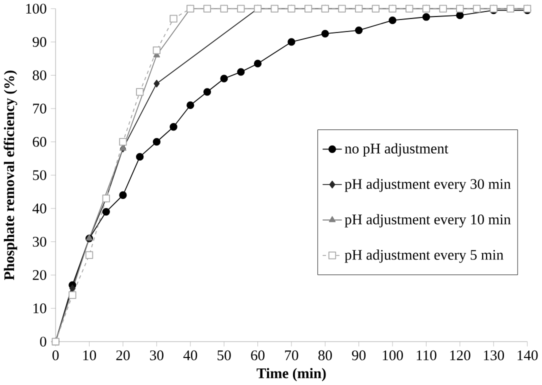 Image resolution: width=542 pixels, height=385 pixels. I want to click on x-tick-label: 20, so click(123, 355).